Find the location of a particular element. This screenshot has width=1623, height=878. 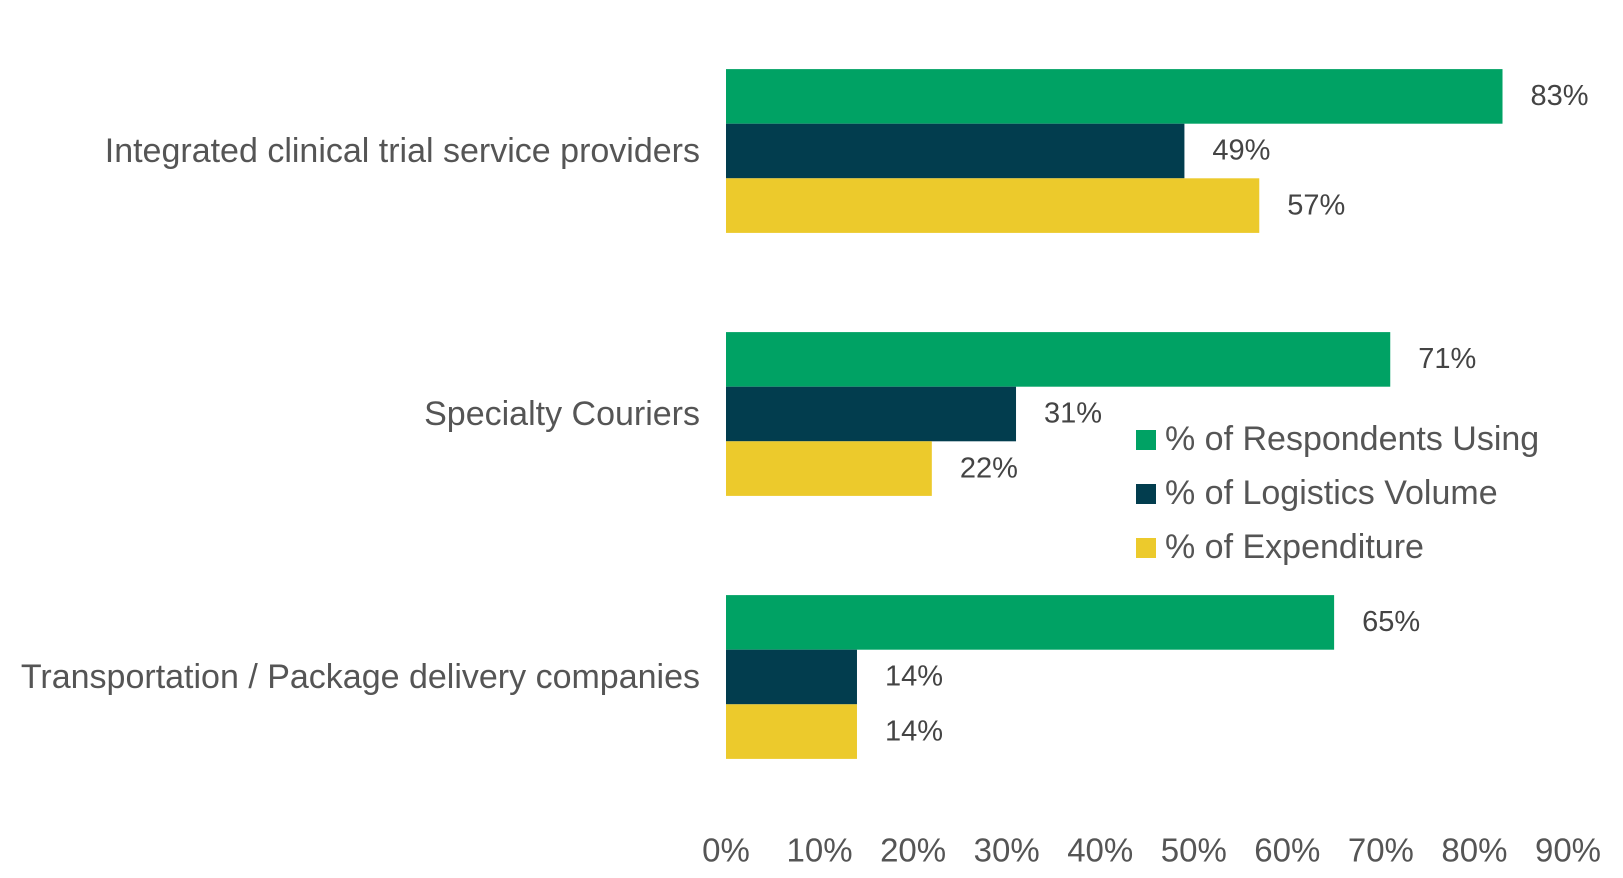

x-tick-label: 90% is located at coordinates (1568, 850).